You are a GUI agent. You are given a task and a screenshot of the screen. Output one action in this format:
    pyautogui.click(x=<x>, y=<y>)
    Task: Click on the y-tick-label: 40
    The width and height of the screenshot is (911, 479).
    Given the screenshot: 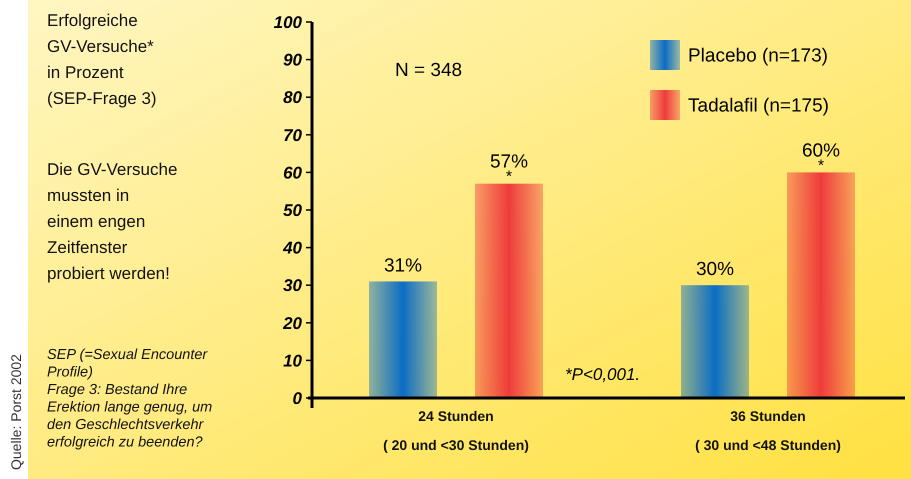 What is the action you would take?
    pyautogui.click(x=292, y=248)
    